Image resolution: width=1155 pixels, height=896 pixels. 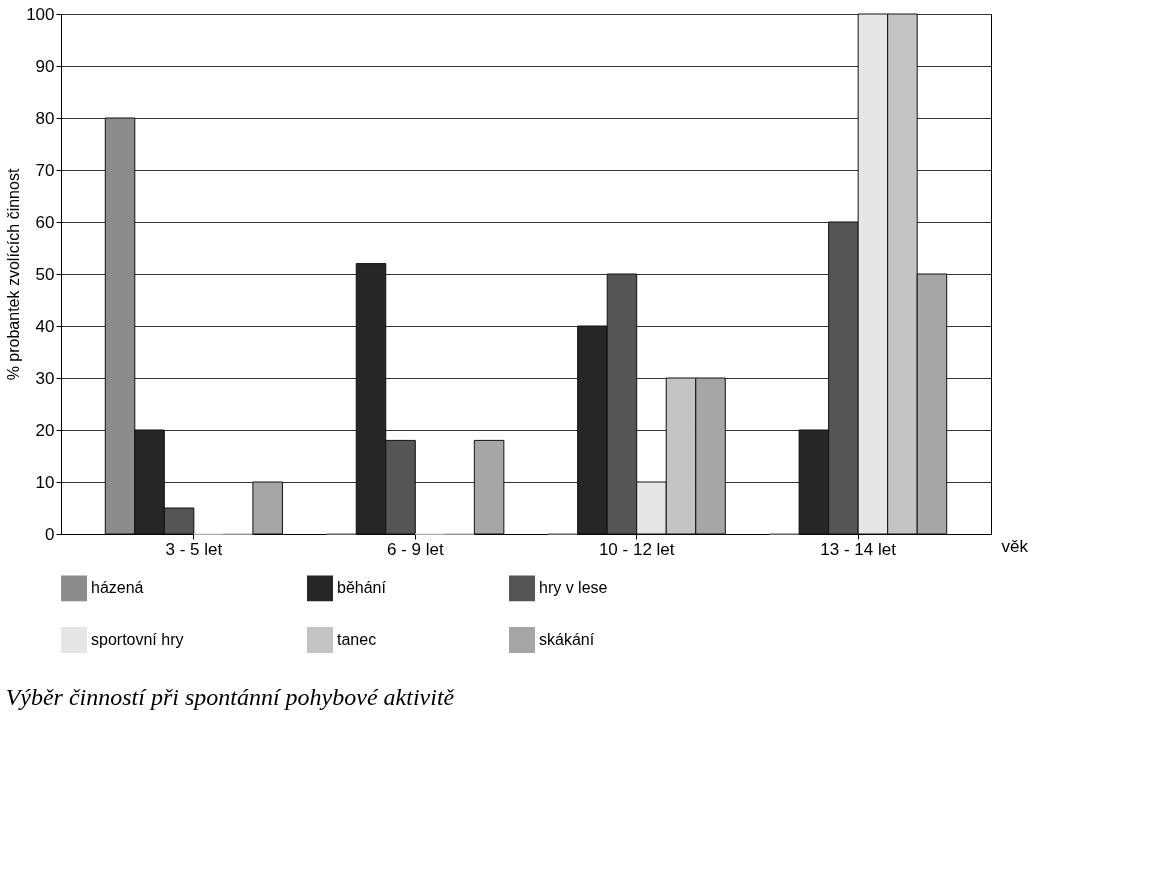 I want to click on y-tick-label: 50, so click(x=45, y=274).